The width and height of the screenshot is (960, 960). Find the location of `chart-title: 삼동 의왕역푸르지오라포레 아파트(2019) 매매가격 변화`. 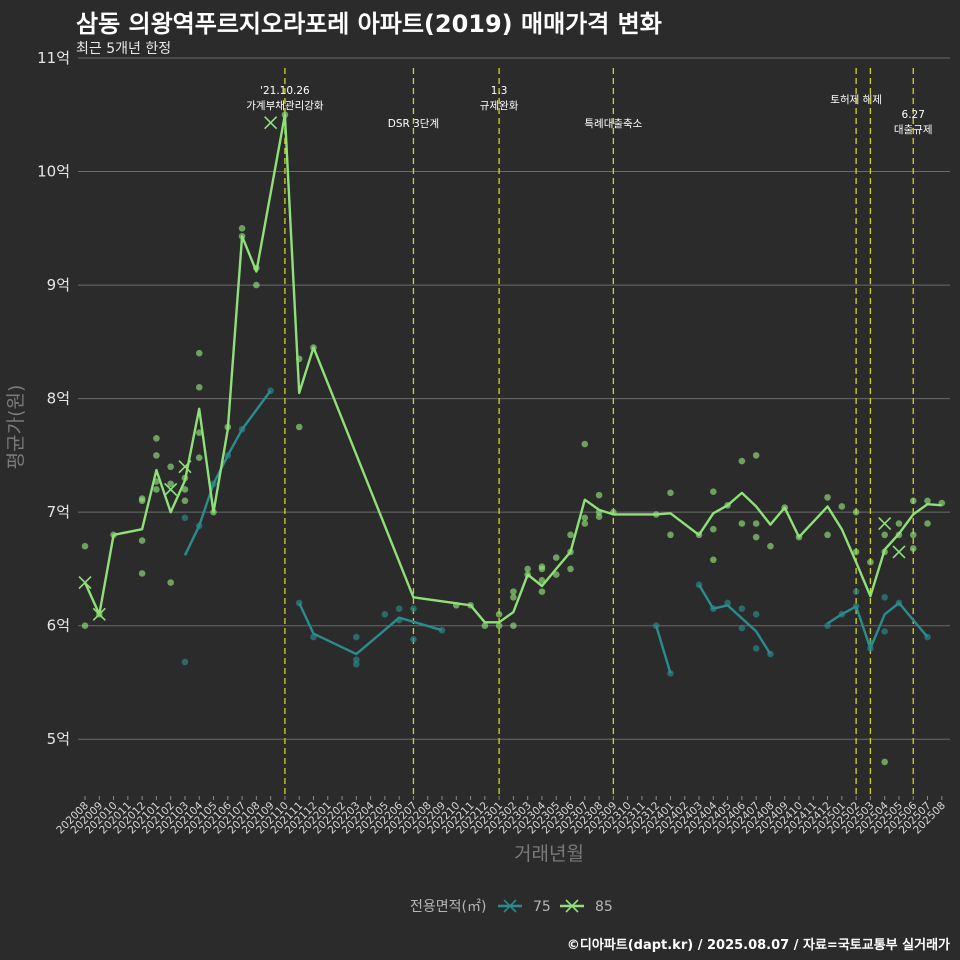

chart-title: 삼동 의왕역푸르지오라포레 아파트(2019) 매매가격 변화 is located at coordinates (369, 24).